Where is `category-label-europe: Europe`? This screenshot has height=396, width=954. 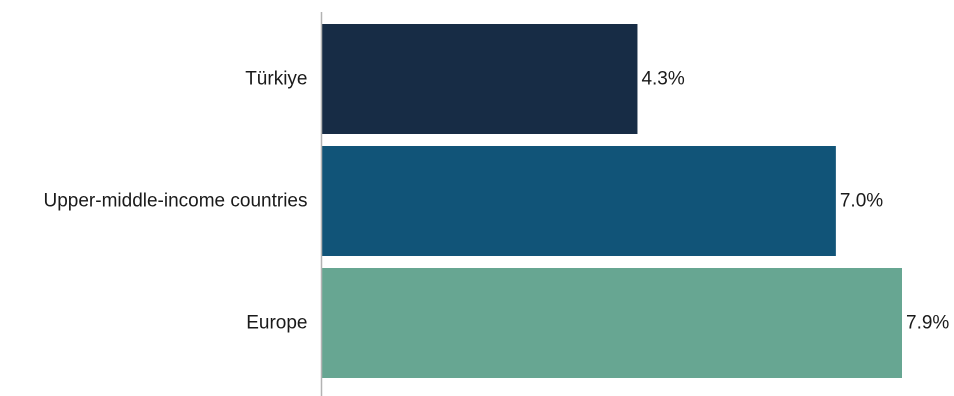
category-label-europe: Europe is located at coordinates (276, 323).